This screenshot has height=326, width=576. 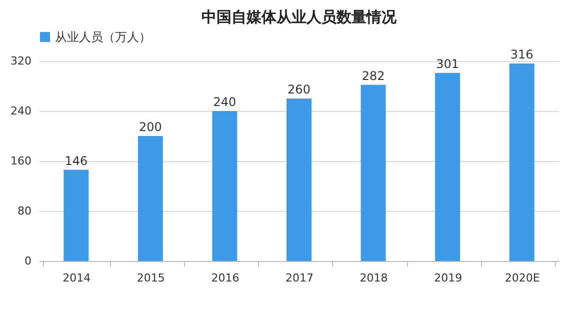 I want to click on x-tick-label: 2019, so click(x=448, y=278).